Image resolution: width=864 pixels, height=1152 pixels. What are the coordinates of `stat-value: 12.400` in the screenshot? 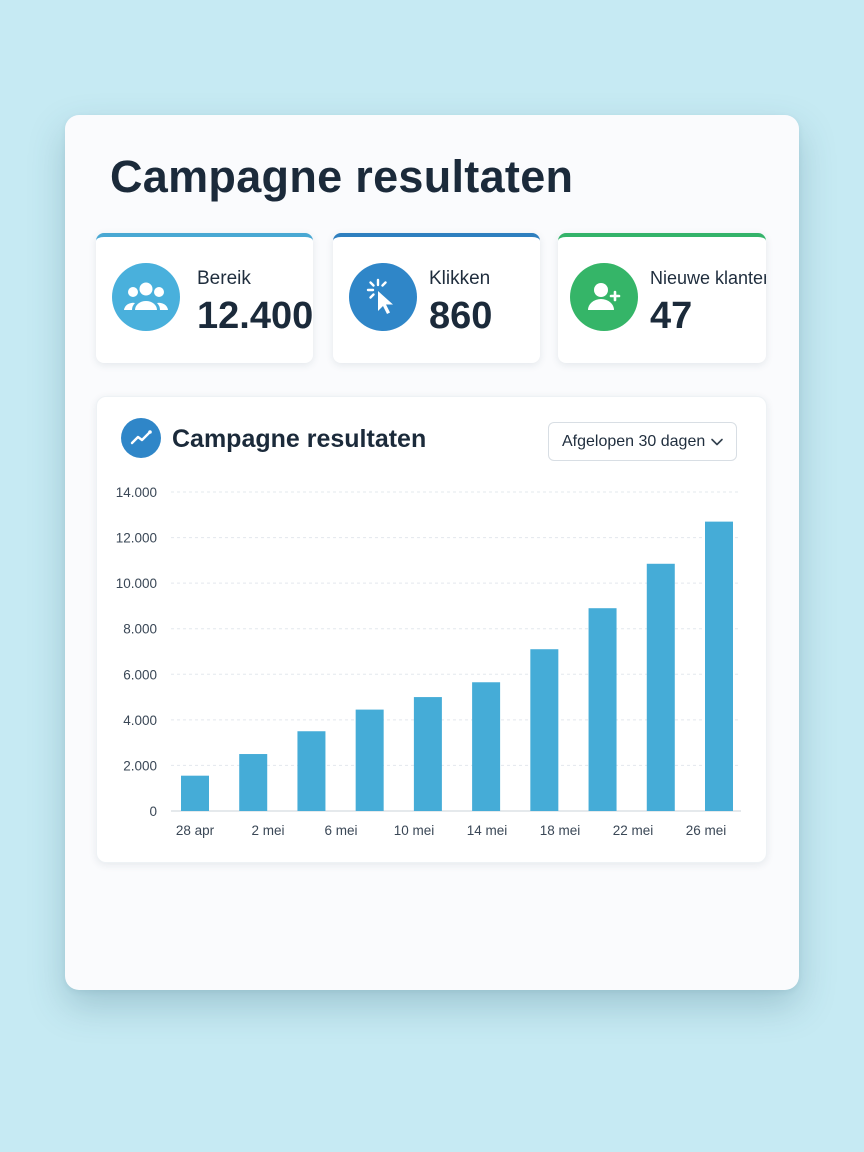 It's located at (255, 316).